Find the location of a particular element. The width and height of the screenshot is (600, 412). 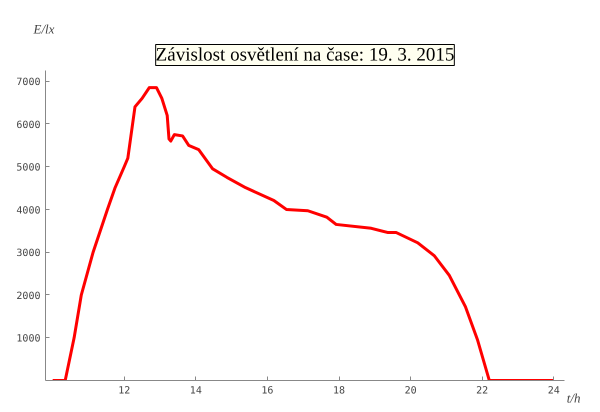

y-tick-label: 7000 is located at coordinates (28, 82).